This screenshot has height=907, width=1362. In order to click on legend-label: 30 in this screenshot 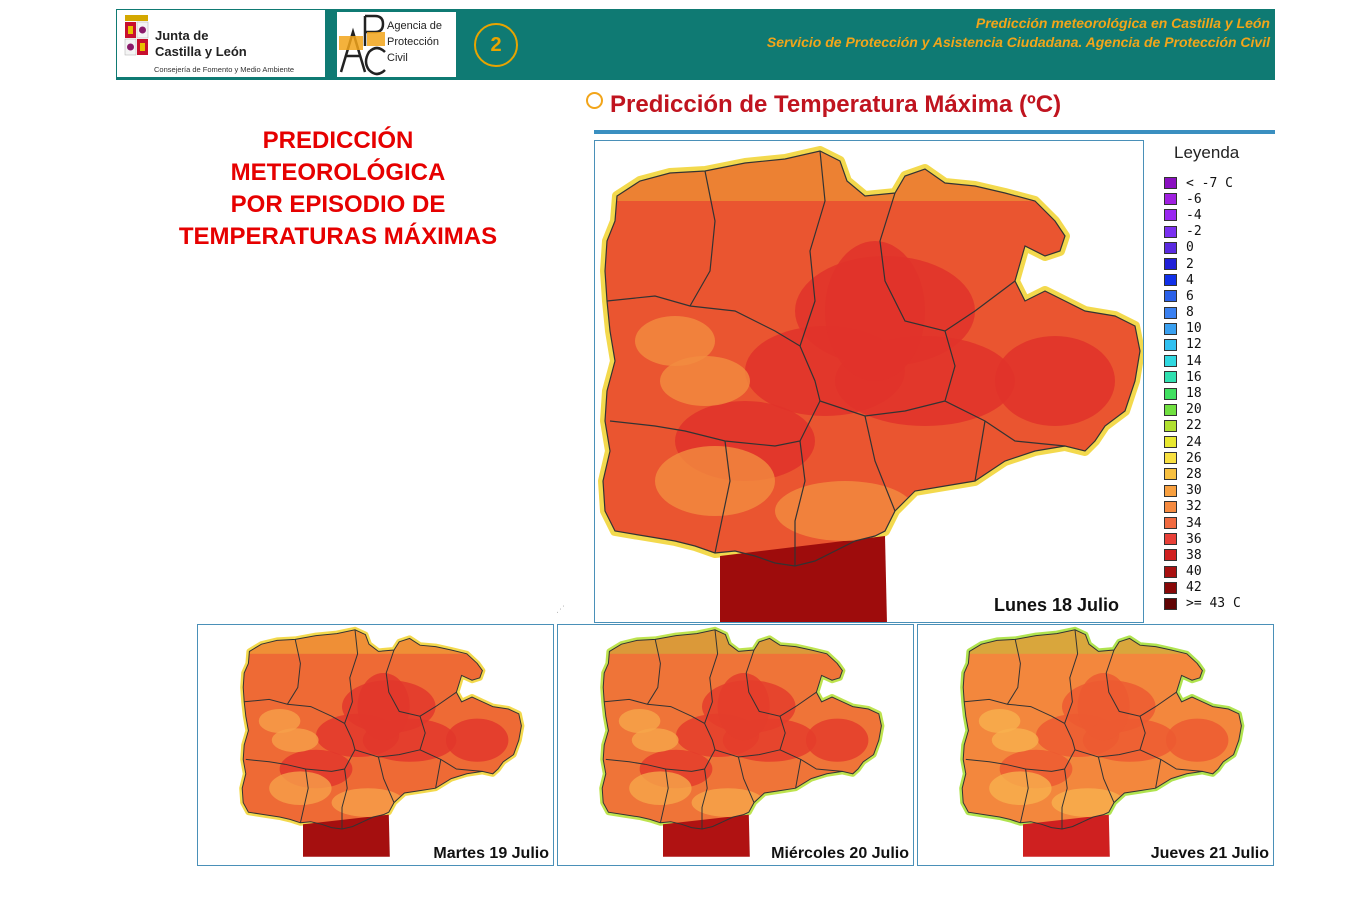, I will do `click(1194, 491)`.